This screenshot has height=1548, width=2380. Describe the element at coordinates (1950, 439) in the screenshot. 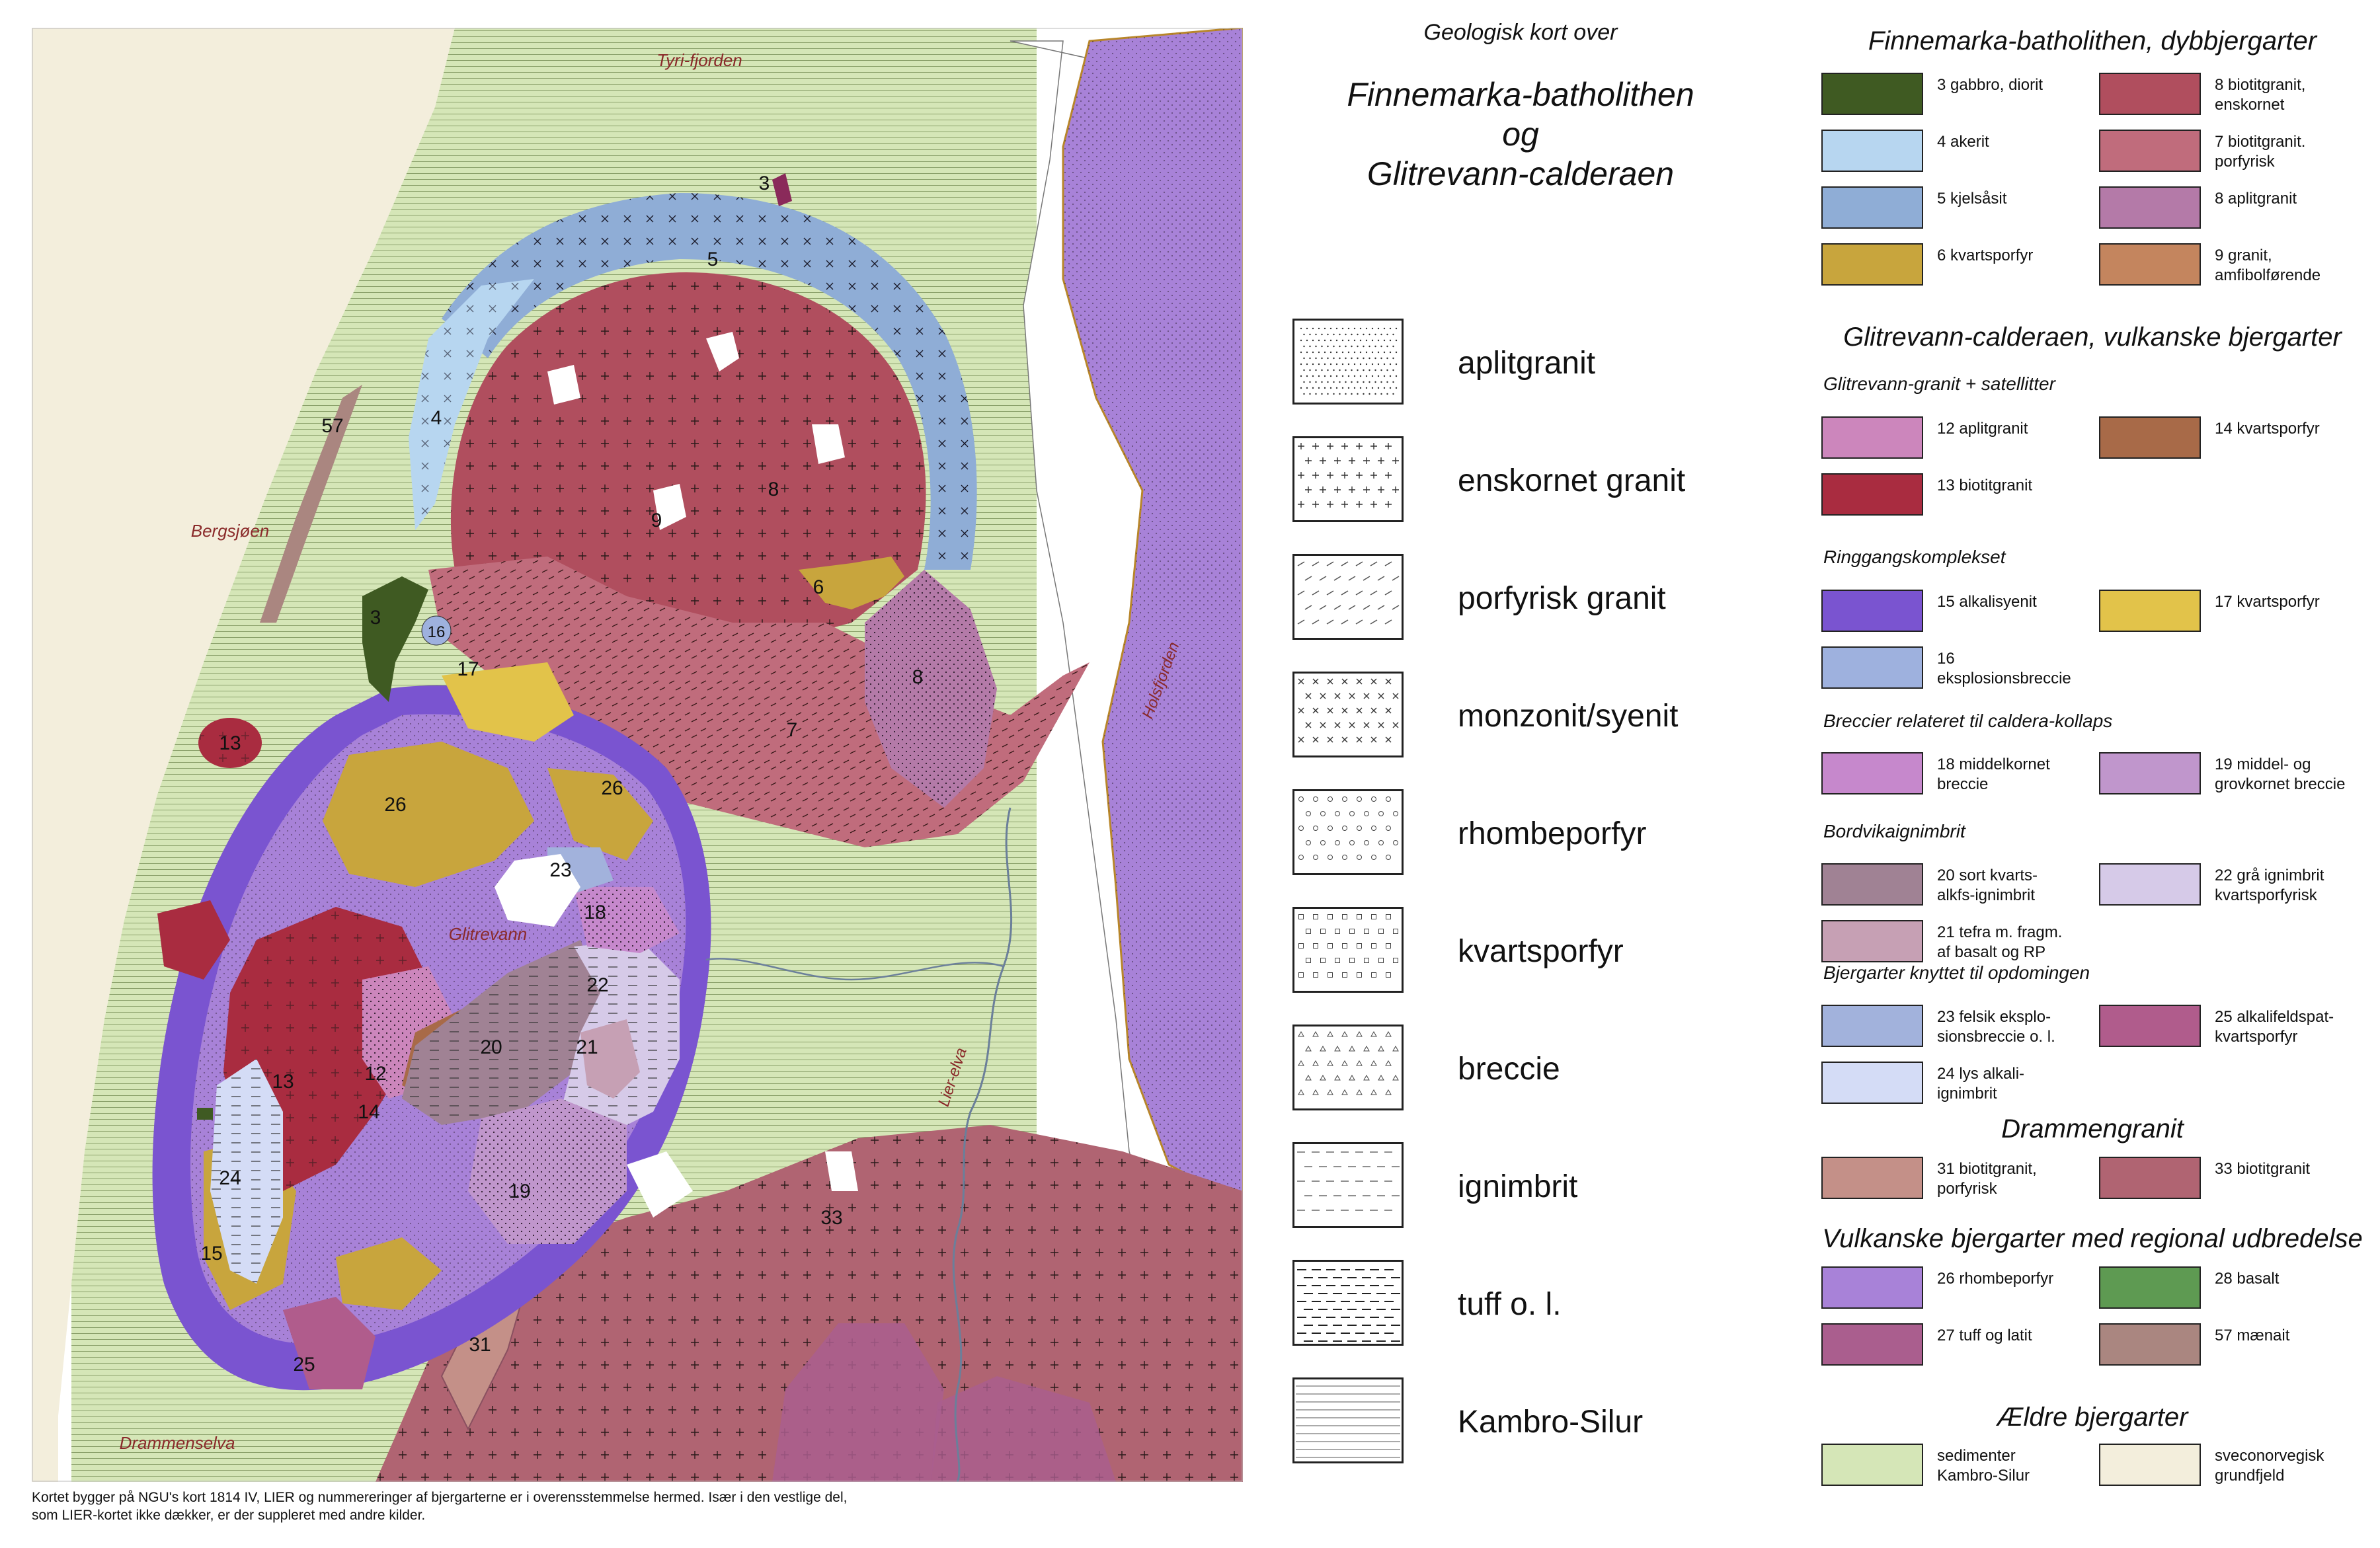

I see `legend-item: 12 aplitgranit` at that location.